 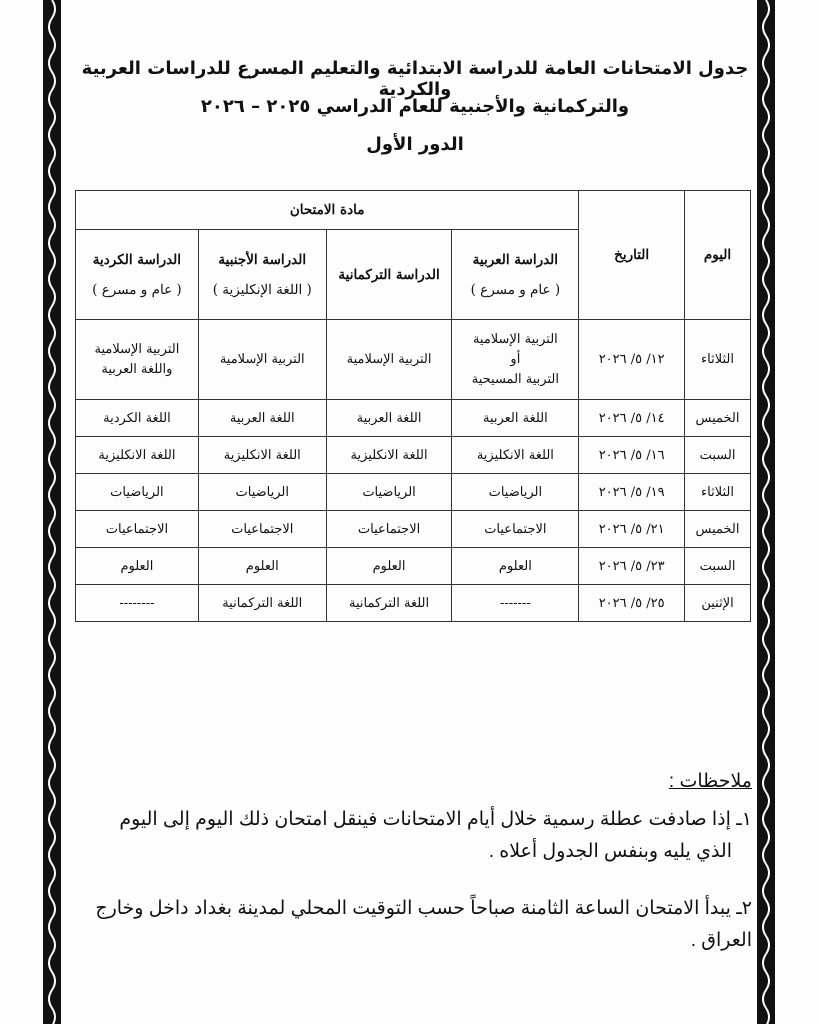 What do you see at coordinates (515, 359) in the screenshot?
I see `cell-arabic: التربية الإسلامية أو التربية المسيحية` at bounding box center [515, 359].